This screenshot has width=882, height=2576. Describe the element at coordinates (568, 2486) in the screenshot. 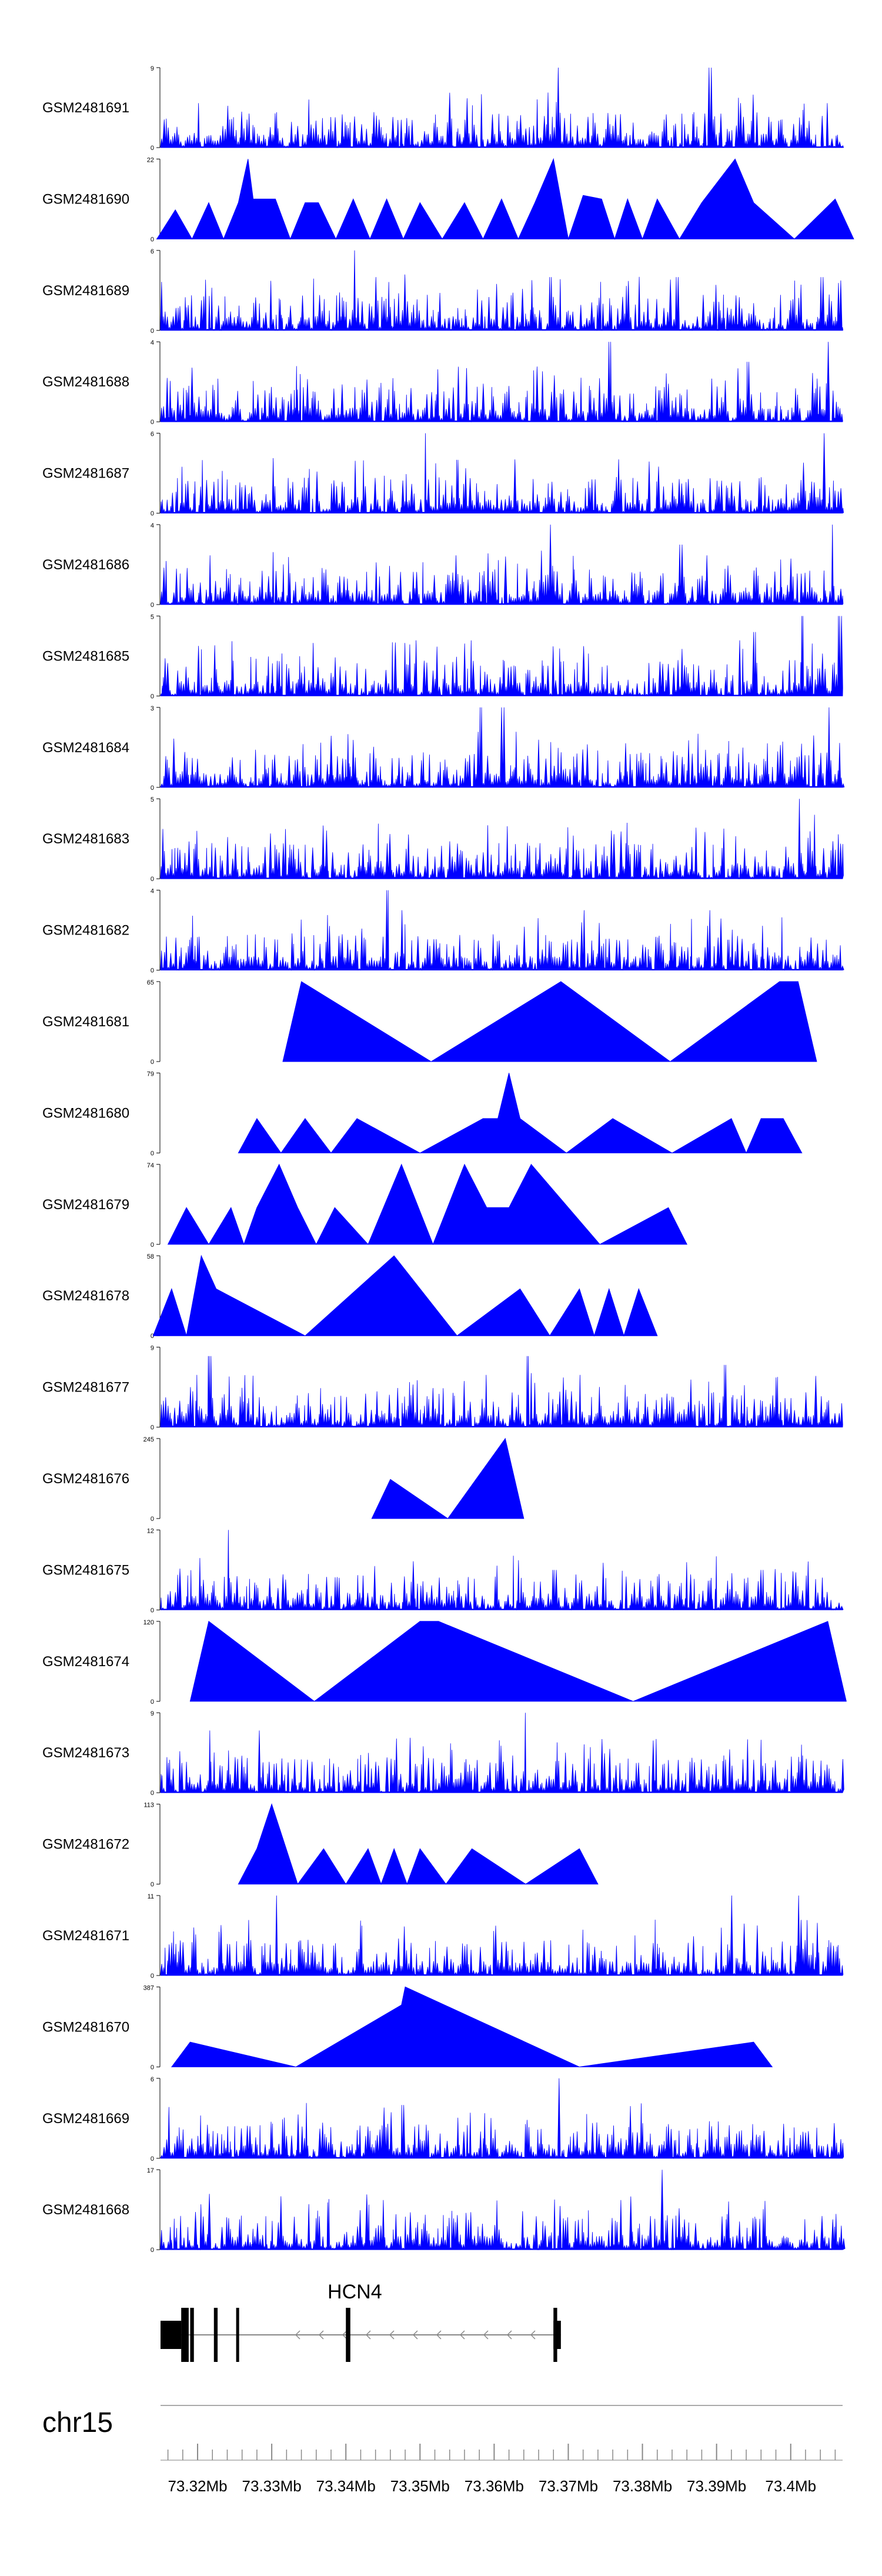

I see `axis-tick-label: 73.37Mb` at that location.